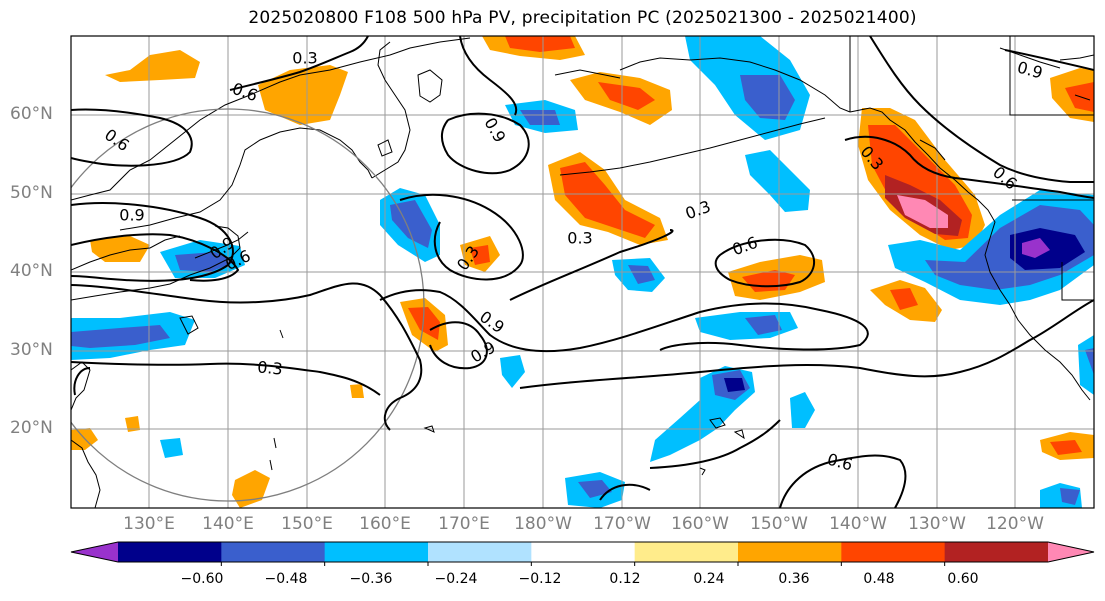  Describe the element at coordinates (385, 524) in the screenshot. I see `lon-label-160e: 160°E` at that location.